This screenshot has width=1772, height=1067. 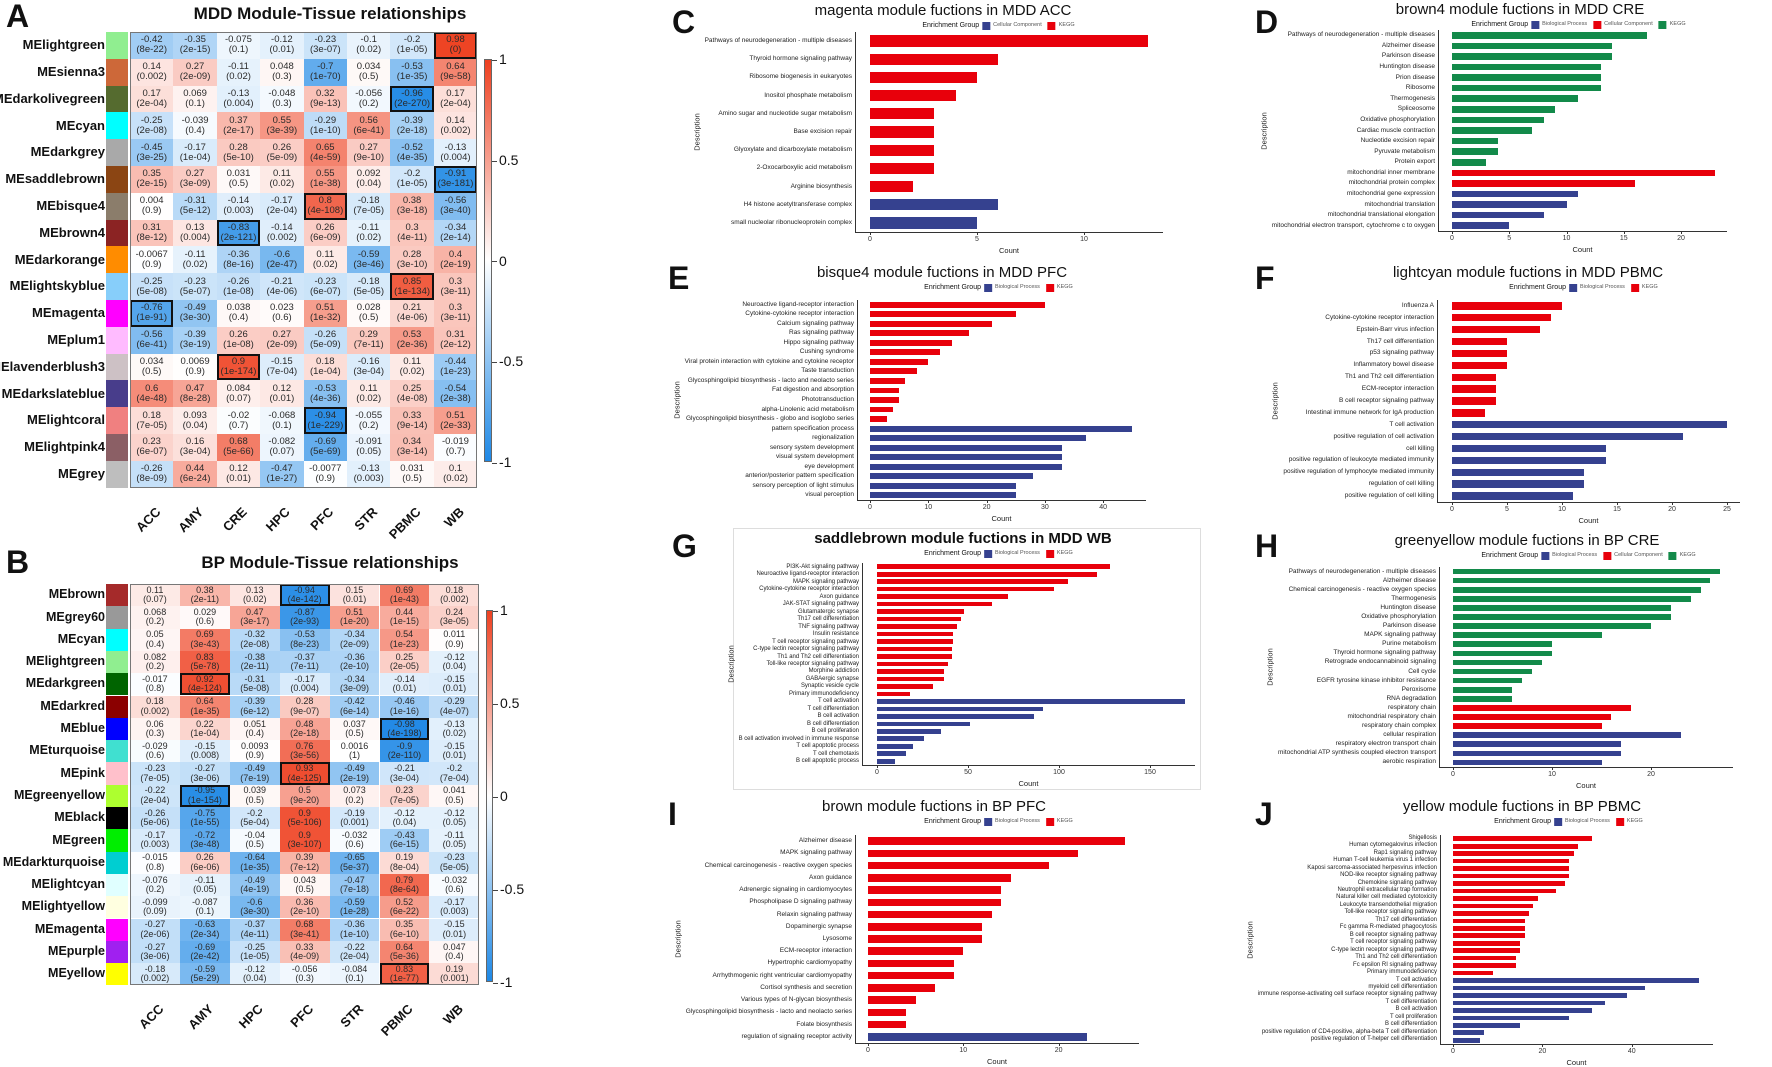 I want to click on heatmap-cell: -0.453e-25, so click(x=152, y=152).